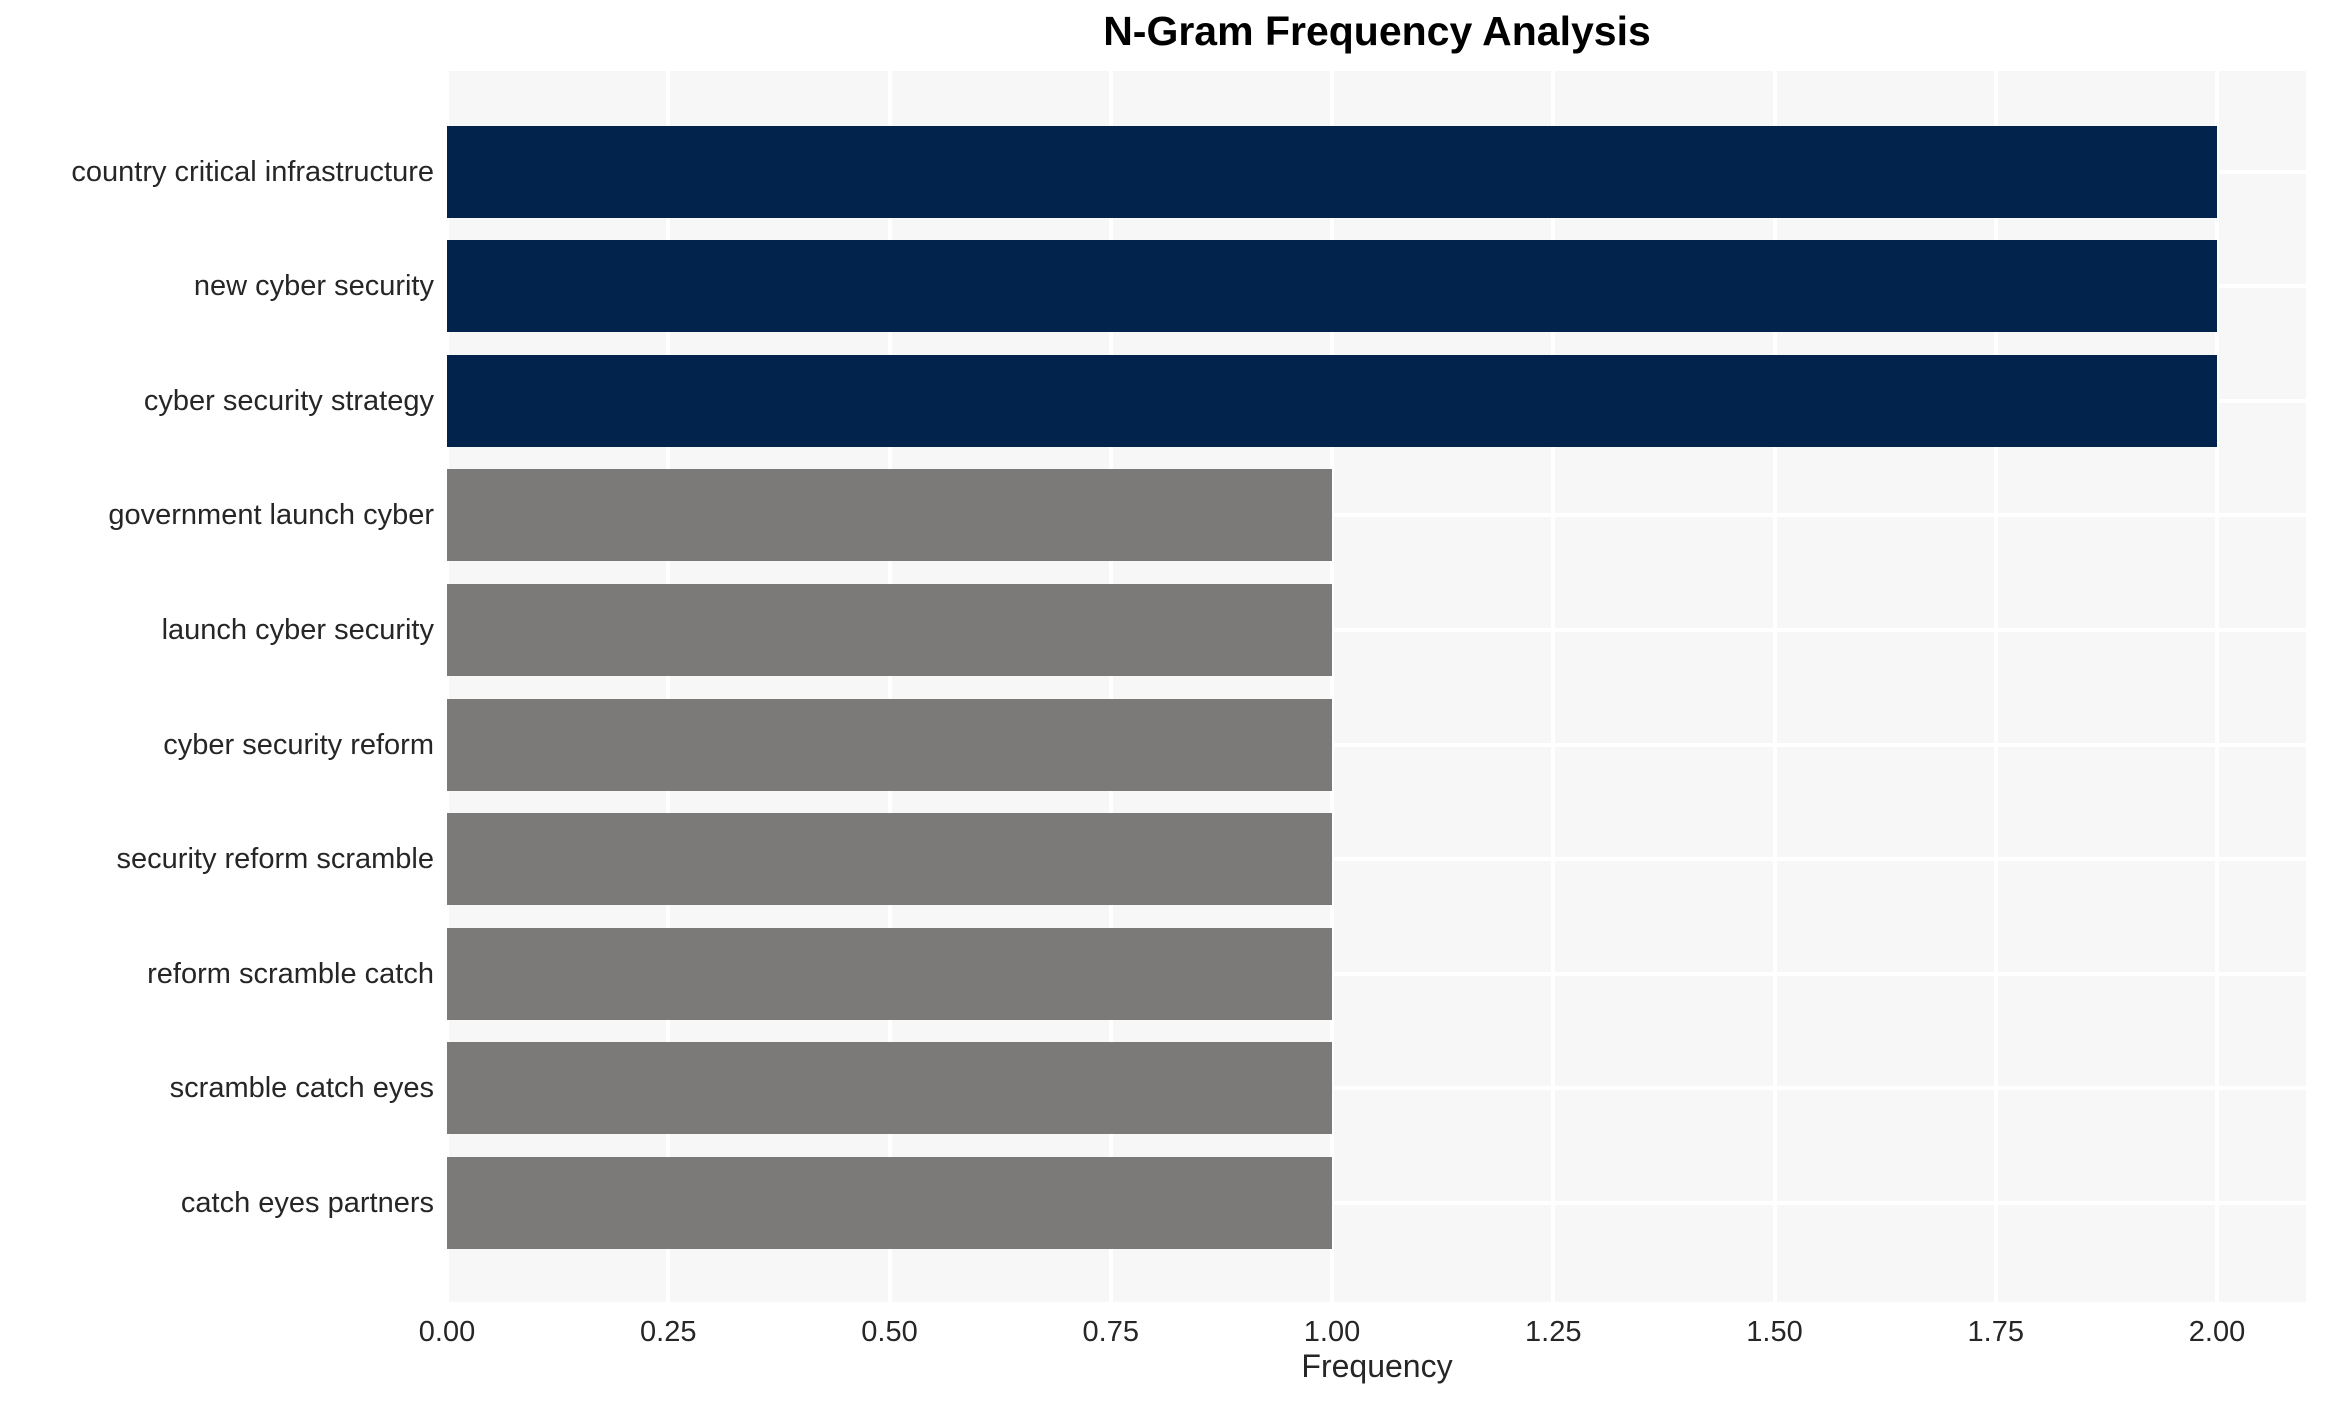  Describe the element at coordinates (1110, 1332) in the screenshot. I see `xtick-label: 0.75` at that location.